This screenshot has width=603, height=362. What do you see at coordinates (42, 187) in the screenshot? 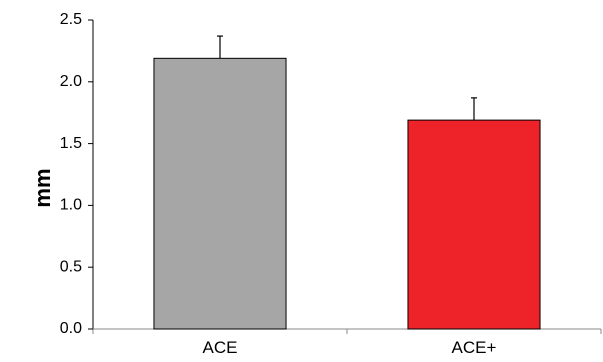
I see `y-axis-label: mm` at bounding box center [42, 187].